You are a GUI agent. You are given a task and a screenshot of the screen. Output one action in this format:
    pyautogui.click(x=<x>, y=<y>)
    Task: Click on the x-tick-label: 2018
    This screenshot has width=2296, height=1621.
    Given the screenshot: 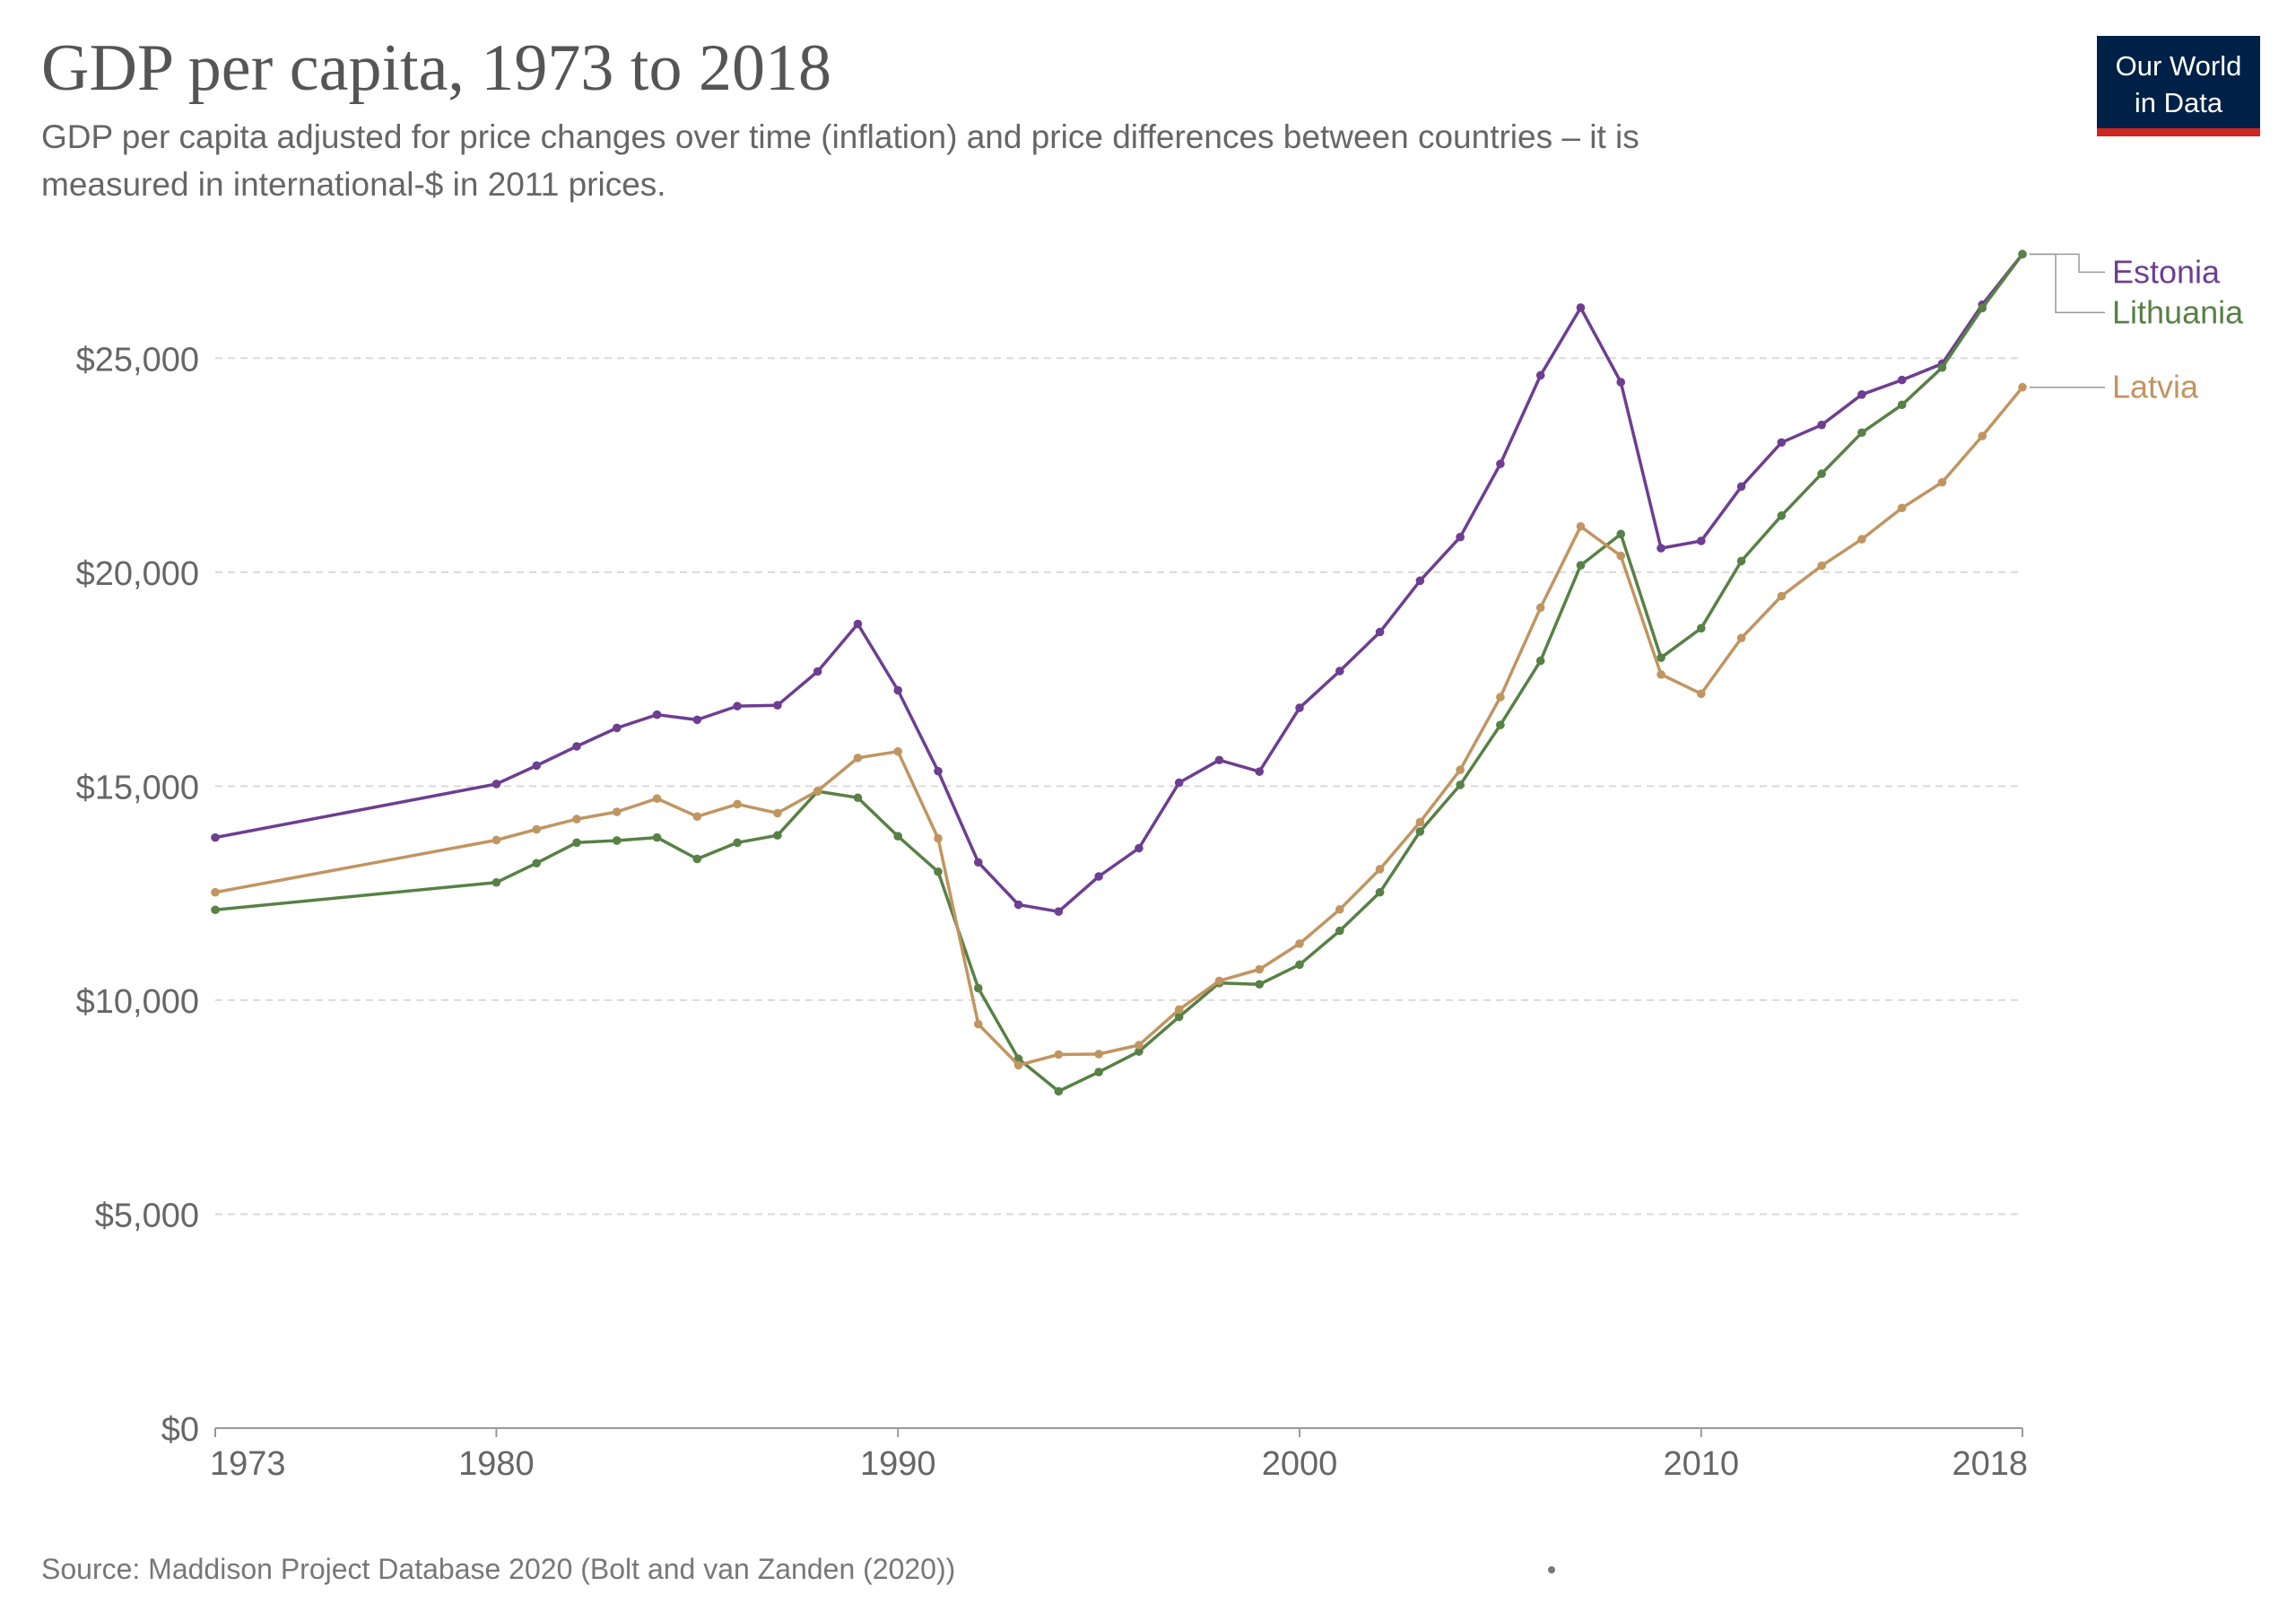 What is the action you would take?
    pyautogui.click(x=1990, y=1464)
    